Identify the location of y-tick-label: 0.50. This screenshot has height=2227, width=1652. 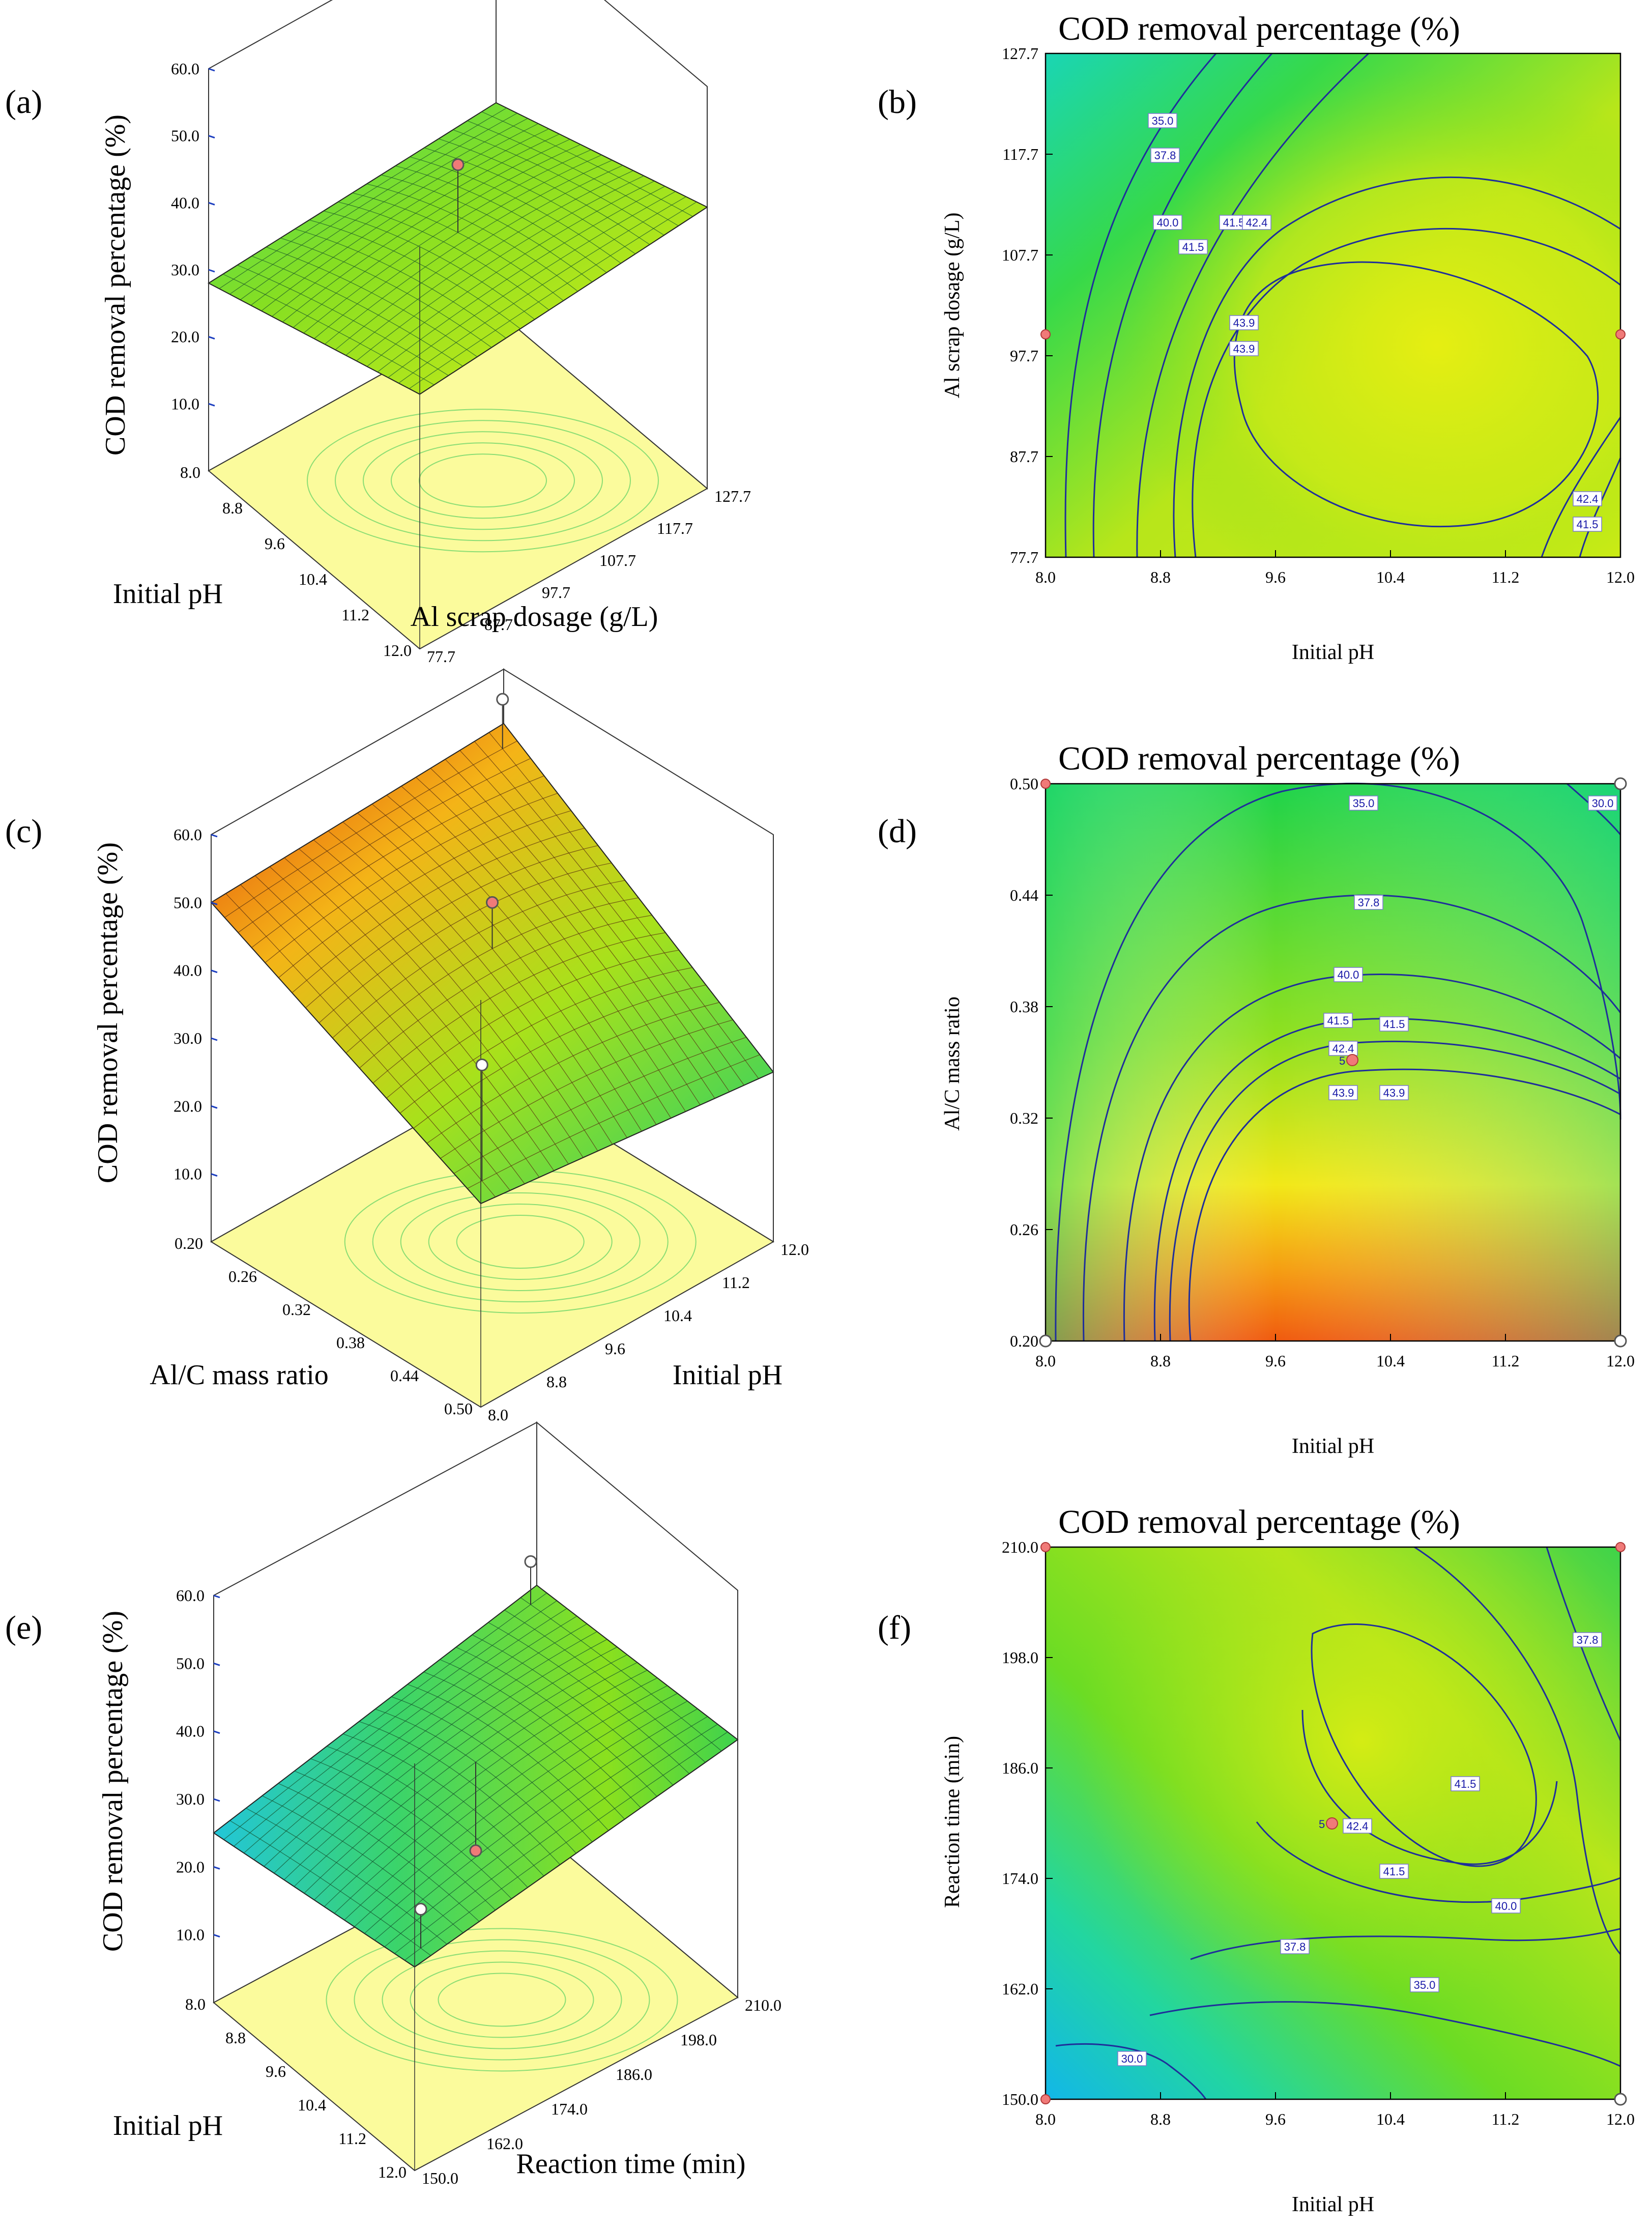
(1024, 784).